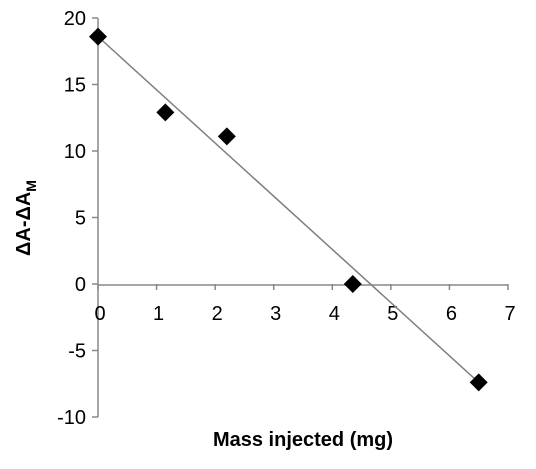 The image size is (536, 469). Describe the element at coordinates (392, 314) in the screenshot. I see `x-tick-label: 5` at that location.